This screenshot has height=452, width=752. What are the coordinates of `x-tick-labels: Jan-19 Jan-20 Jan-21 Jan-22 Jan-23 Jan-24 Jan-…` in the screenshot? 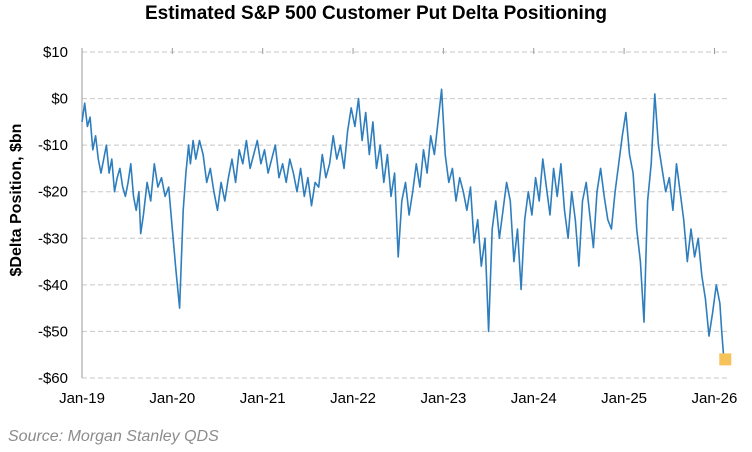 It's located at (398, 398).